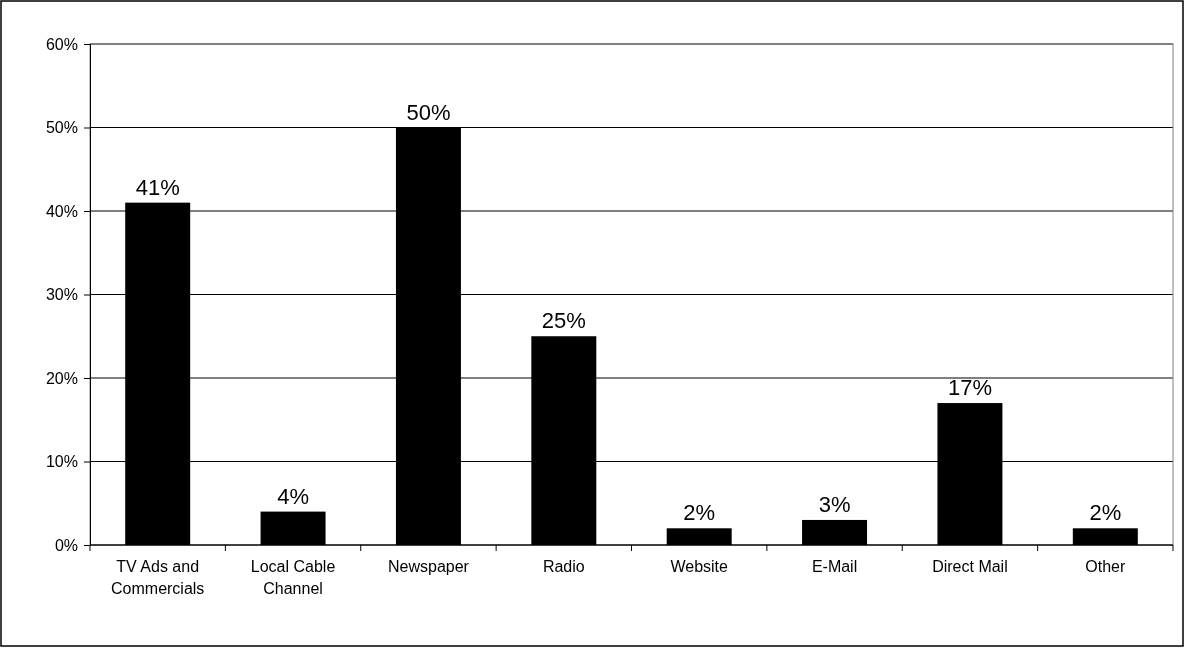 The width and height of the screenshot is (1185, 648). What do you see at coordinates (293, 496) in the screenshot?
I see `data-label: 4%` at bounding box center [293, 496].